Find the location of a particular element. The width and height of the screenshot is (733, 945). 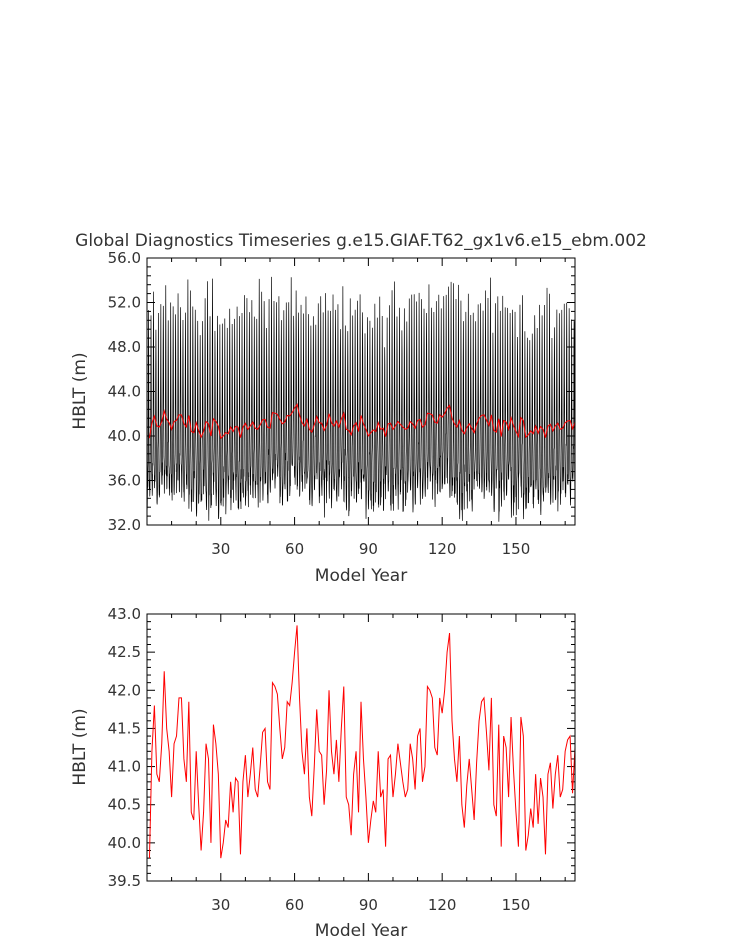

top-y-tick-label: 56.0 is located at coordinates (124, 258).